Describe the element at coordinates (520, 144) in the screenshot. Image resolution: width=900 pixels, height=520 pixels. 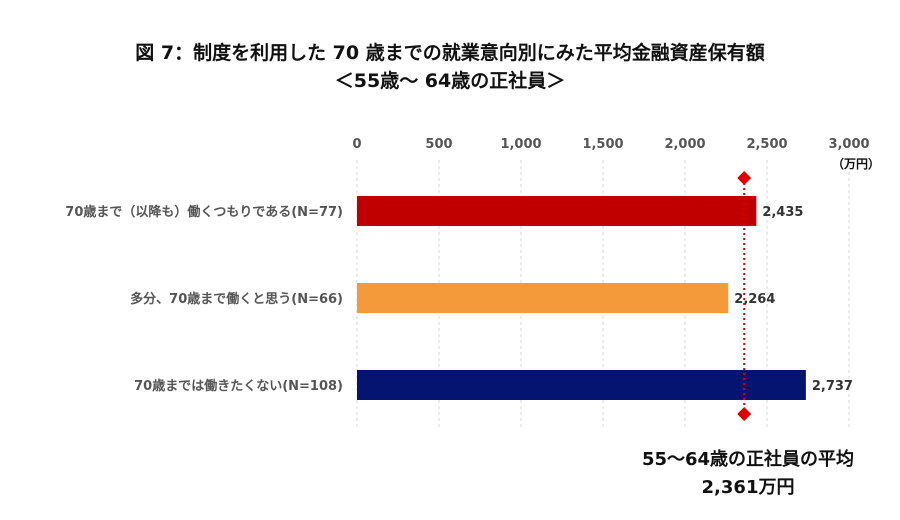
I see `x-tick-label: 1,000` at that location.